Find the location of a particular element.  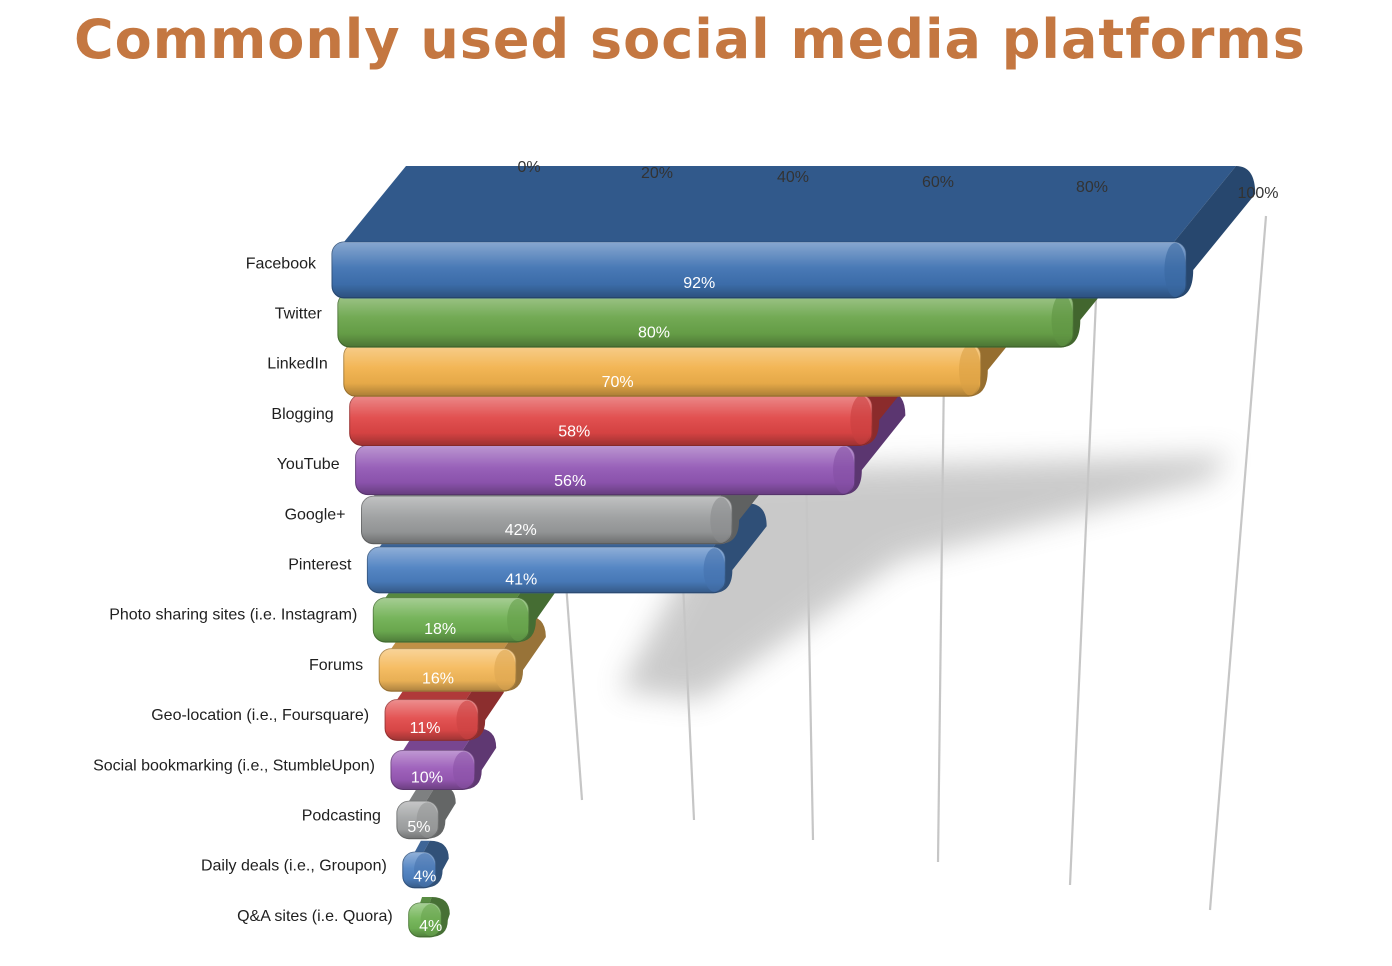

bar-end-podcasting is located at coordinates (427, 820).